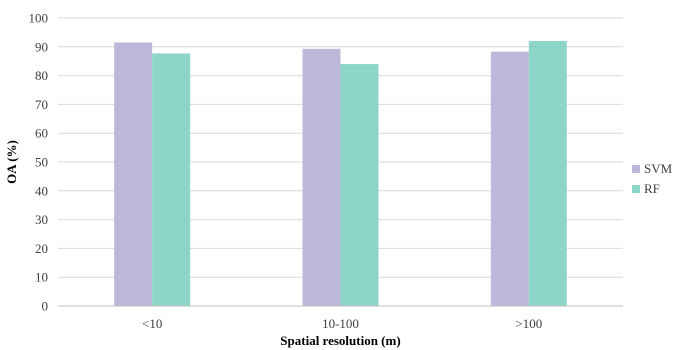 The width and height of the screenshot is (683, 350). Describe the element at coordinates (41, 46) in the screenshot. I see `y-tick-label: 90` at that location.